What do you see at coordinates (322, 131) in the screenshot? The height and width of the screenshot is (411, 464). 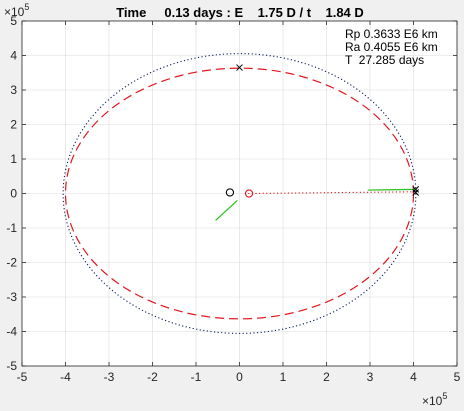 I see `marker-layer` at bounding box center [322, 131].